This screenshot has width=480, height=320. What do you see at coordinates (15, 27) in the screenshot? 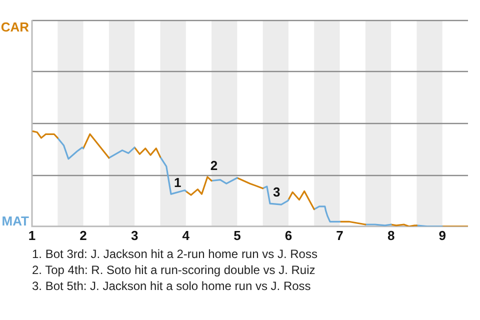
I see `text: CAR` at bounding box center [15, 27].